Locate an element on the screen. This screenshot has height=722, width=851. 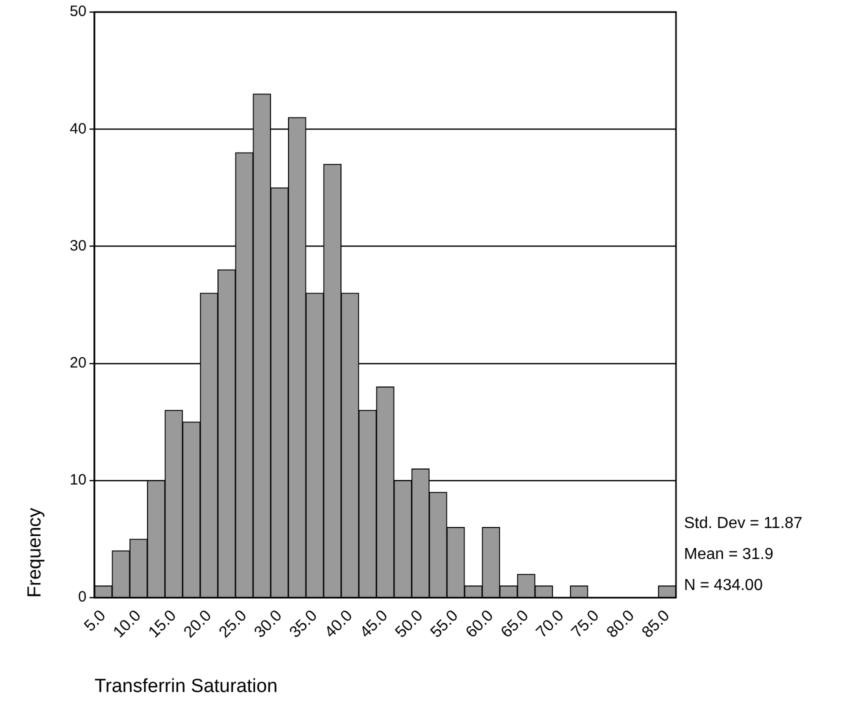
y-tick-label: 0 is located at coordinates (82, 597).